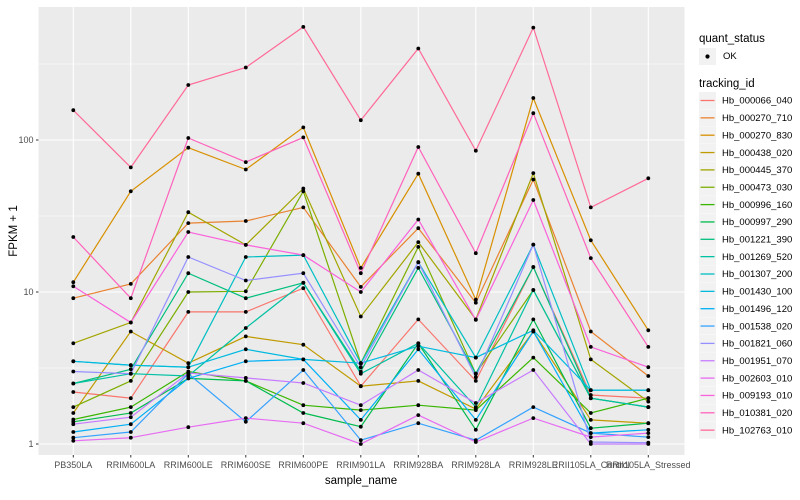 The image size is (800, 500). Describe the element at coordinates (757, 205) in the screenshot. I see `legend-item-label: Hb_000996_160` at that location.